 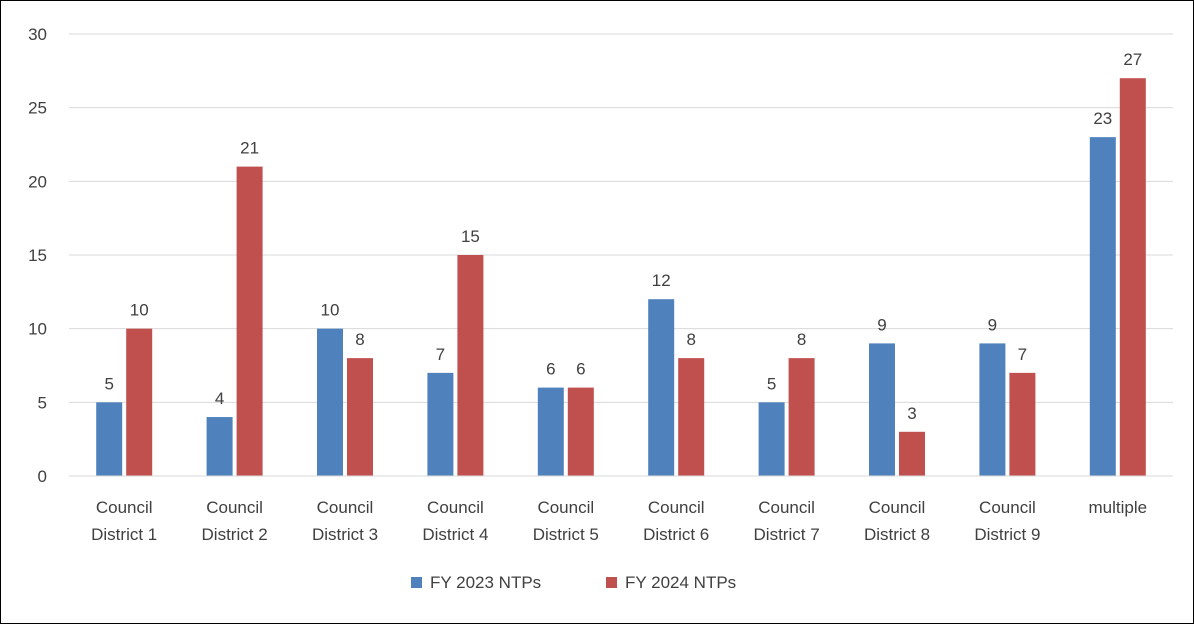 I want to click on legend-label: FY 2024 NTPs, so click(x=680, y=582).